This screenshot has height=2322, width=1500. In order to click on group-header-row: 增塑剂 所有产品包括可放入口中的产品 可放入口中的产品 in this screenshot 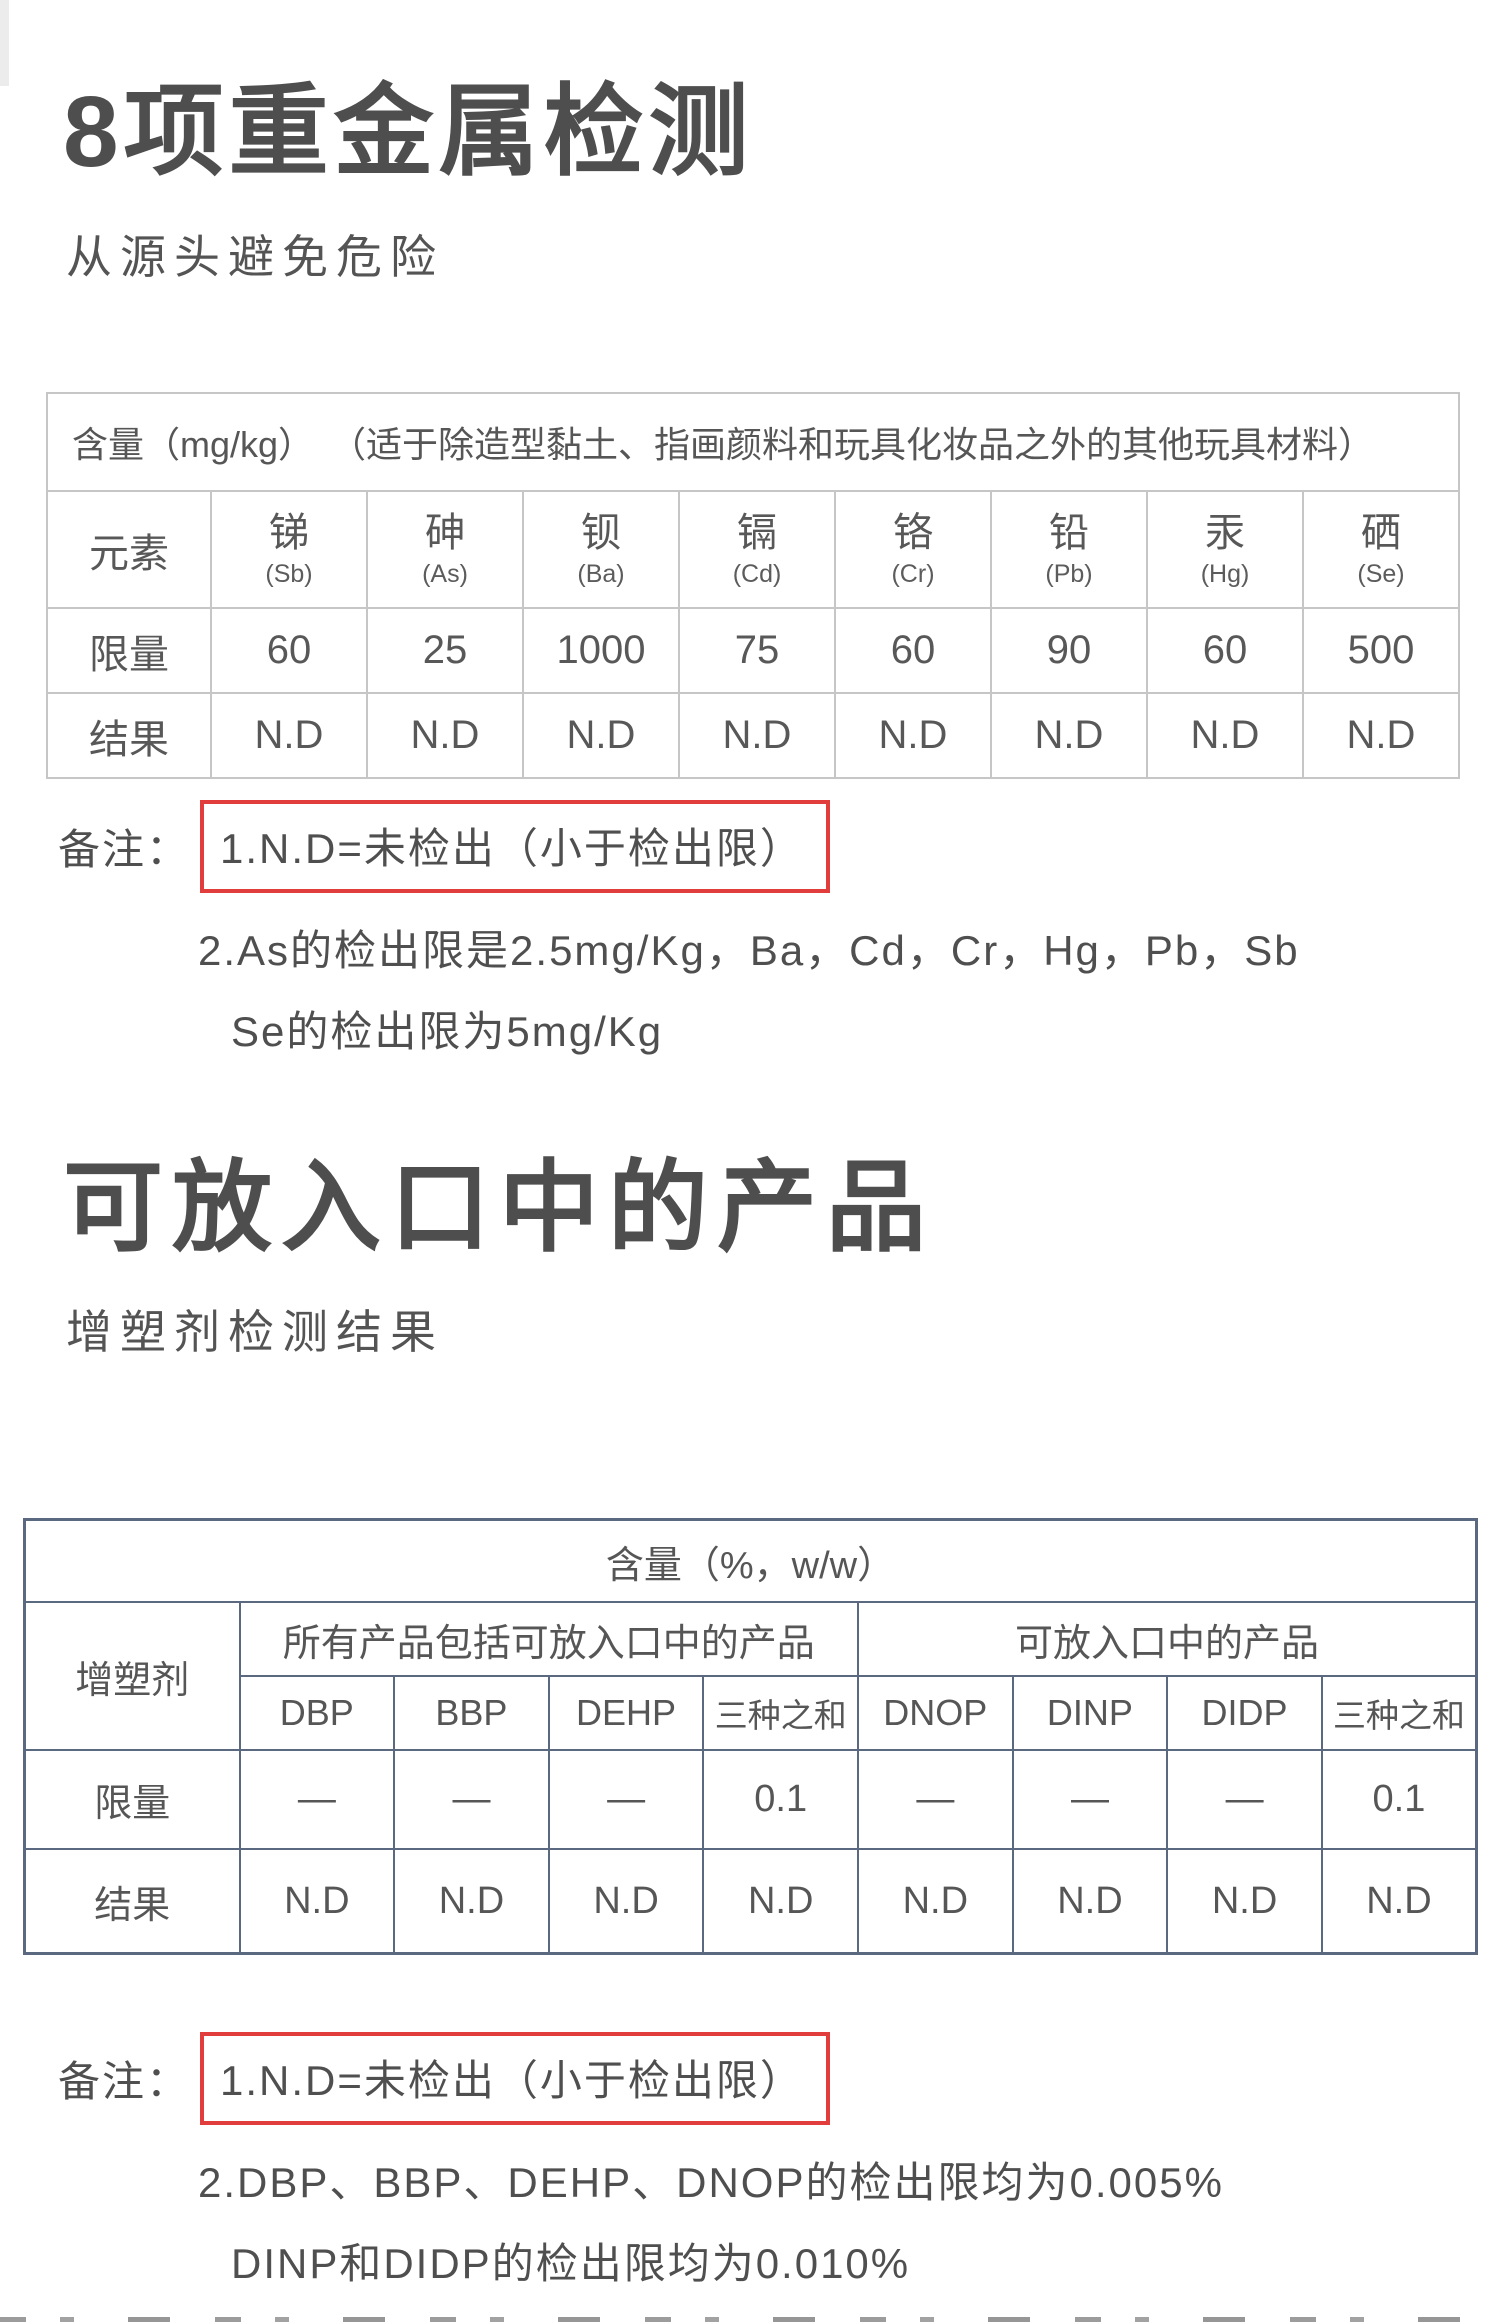, I will do `click(750, 1676)`.